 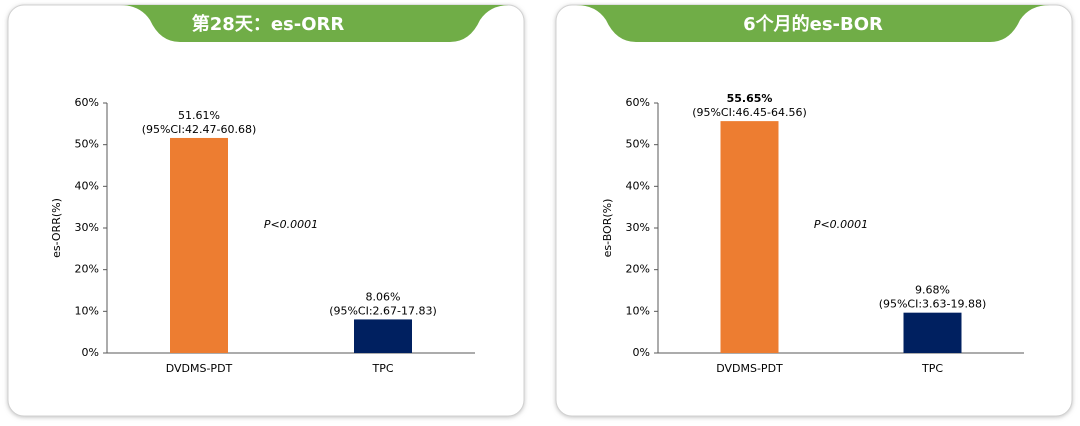 I want to click on value-label: 55.65%, so click(x=750, y=98).